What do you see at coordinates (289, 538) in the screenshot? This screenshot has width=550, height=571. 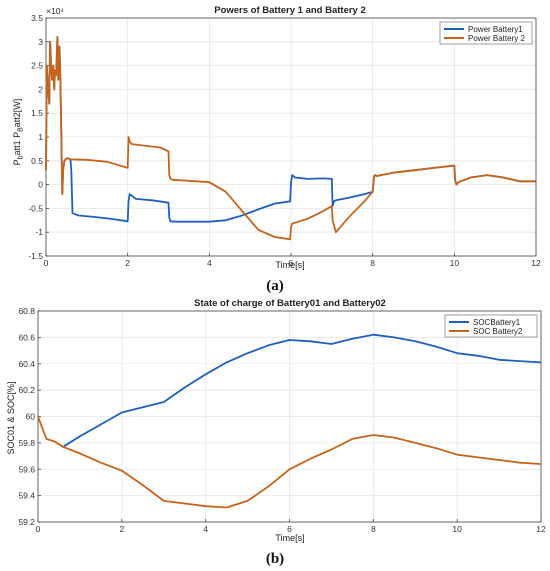 I see `chart-b-x-label: Time[s]` at bounding box center [289, 538].